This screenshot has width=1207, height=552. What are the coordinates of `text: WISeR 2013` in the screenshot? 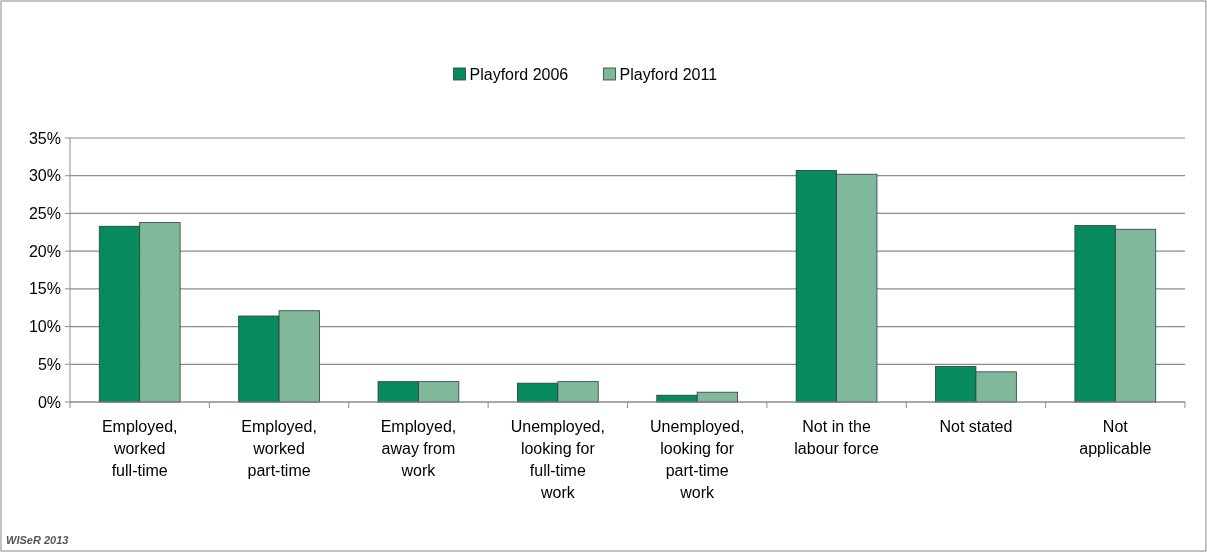 It's located at (37, 540).